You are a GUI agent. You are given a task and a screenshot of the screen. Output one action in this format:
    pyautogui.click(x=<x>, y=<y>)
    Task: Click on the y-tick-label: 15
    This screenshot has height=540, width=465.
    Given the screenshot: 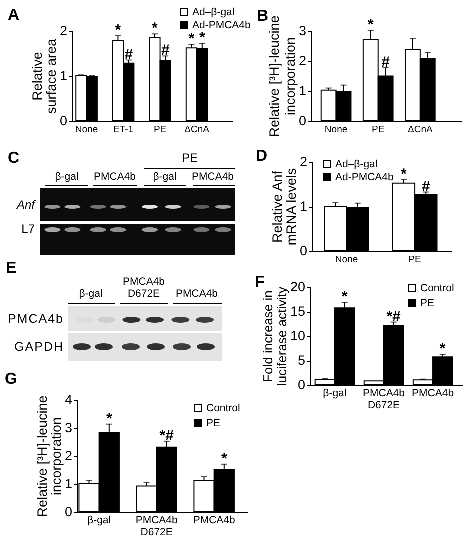 What is the action you would take?
    pyautogui.click(x=298, y=311)
    